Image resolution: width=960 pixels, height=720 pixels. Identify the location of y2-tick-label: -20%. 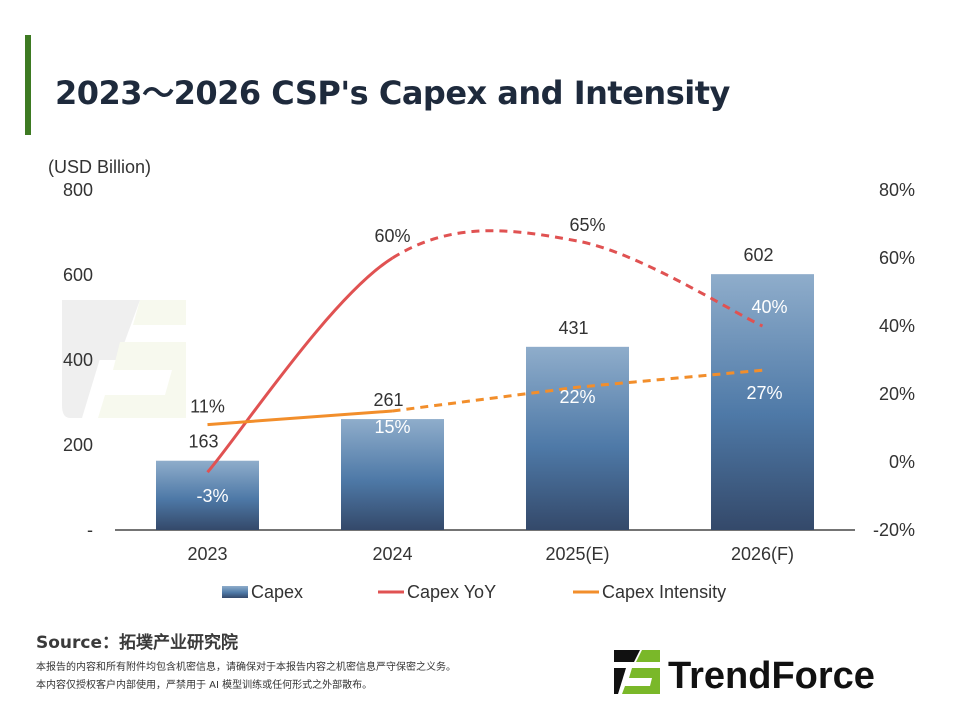
(894, 530).